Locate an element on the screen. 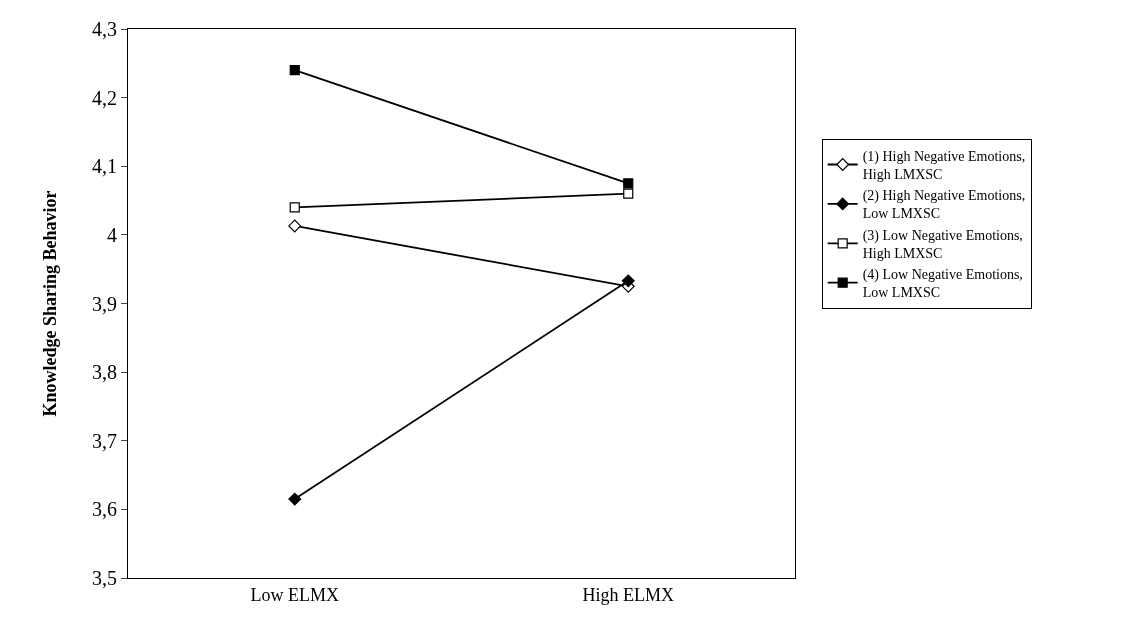 Image resolution: width=1142 pixels, height=617 pixels. legend-label: (2) High Negative Emotions, Low LMXSC is located at coordinates (944, 205).